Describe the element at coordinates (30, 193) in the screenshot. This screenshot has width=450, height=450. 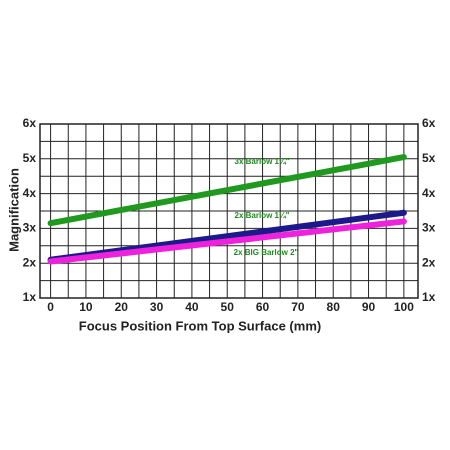
I see `y-tick-label: 4x` at that location.